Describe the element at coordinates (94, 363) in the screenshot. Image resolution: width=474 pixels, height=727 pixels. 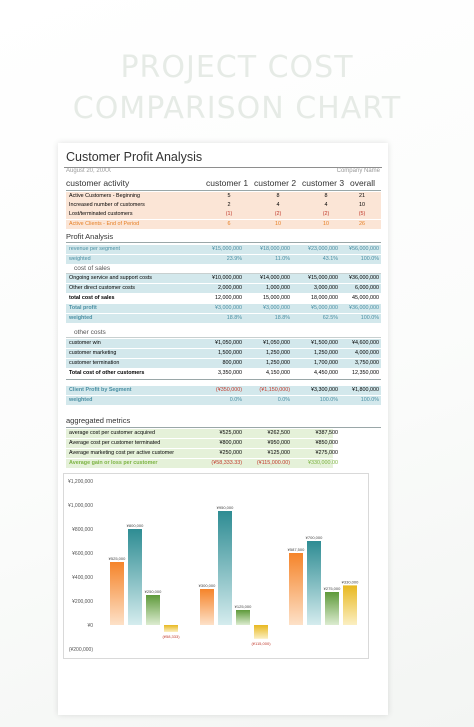
I see `row-label: customer termination` at that location.